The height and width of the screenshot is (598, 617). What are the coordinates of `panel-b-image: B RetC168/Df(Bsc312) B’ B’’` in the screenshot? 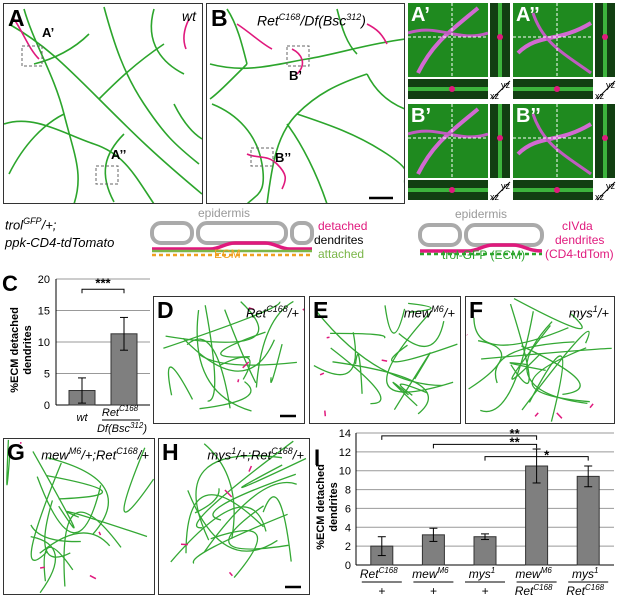 It's located at (305, 103).